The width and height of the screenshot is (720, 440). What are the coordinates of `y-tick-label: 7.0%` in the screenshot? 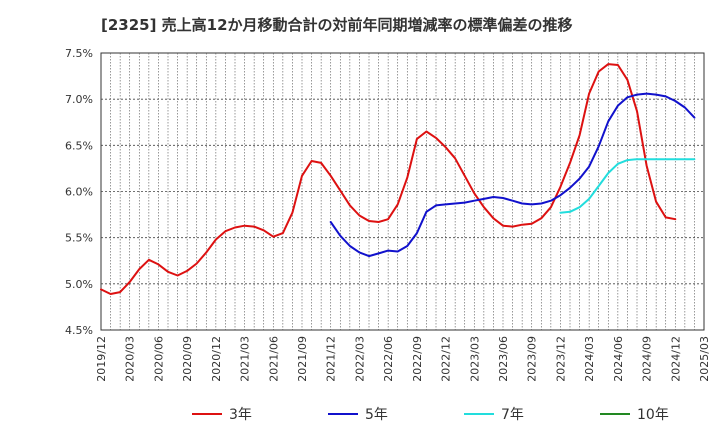 It's located at (79, 99).